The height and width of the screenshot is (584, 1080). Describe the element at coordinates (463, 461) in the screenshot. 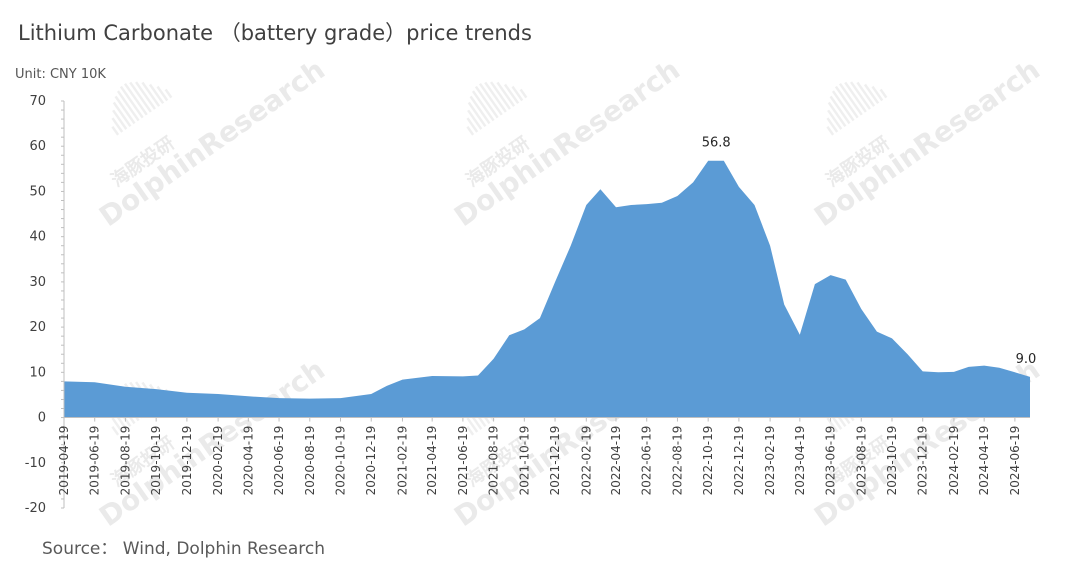

I see `x-tick-label: 2021-06-19` at that location.